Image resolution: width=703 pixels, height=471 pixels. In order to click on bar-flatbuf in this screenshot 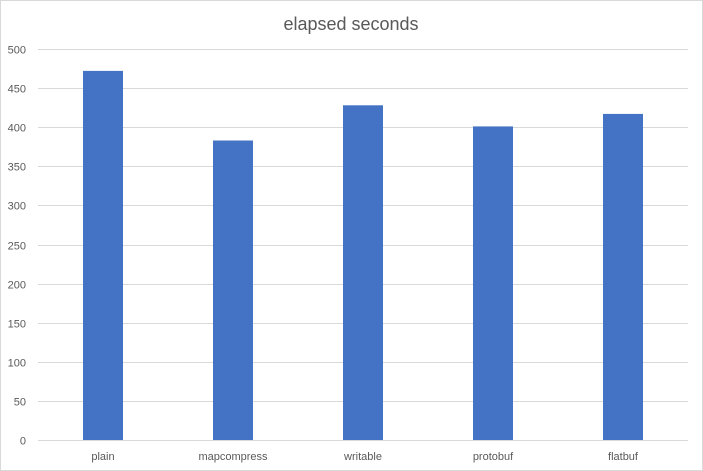, I will do `click(623, 276)`.